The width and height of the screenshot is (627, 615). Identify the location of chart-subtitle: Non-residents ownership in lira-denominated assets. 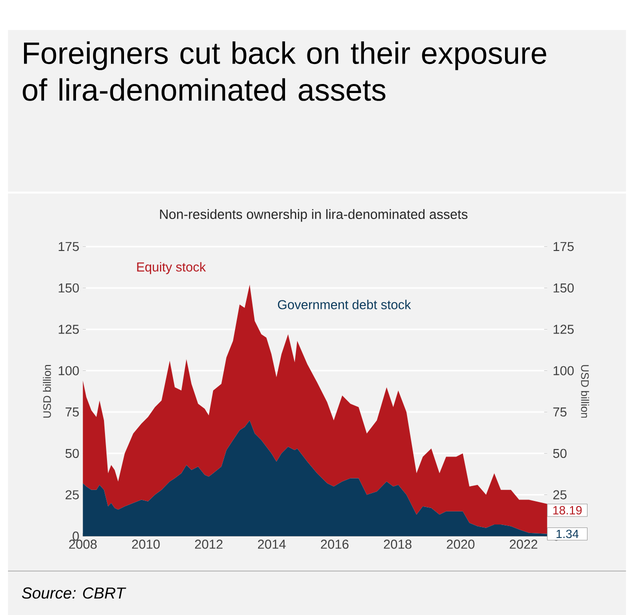
(314, 215).